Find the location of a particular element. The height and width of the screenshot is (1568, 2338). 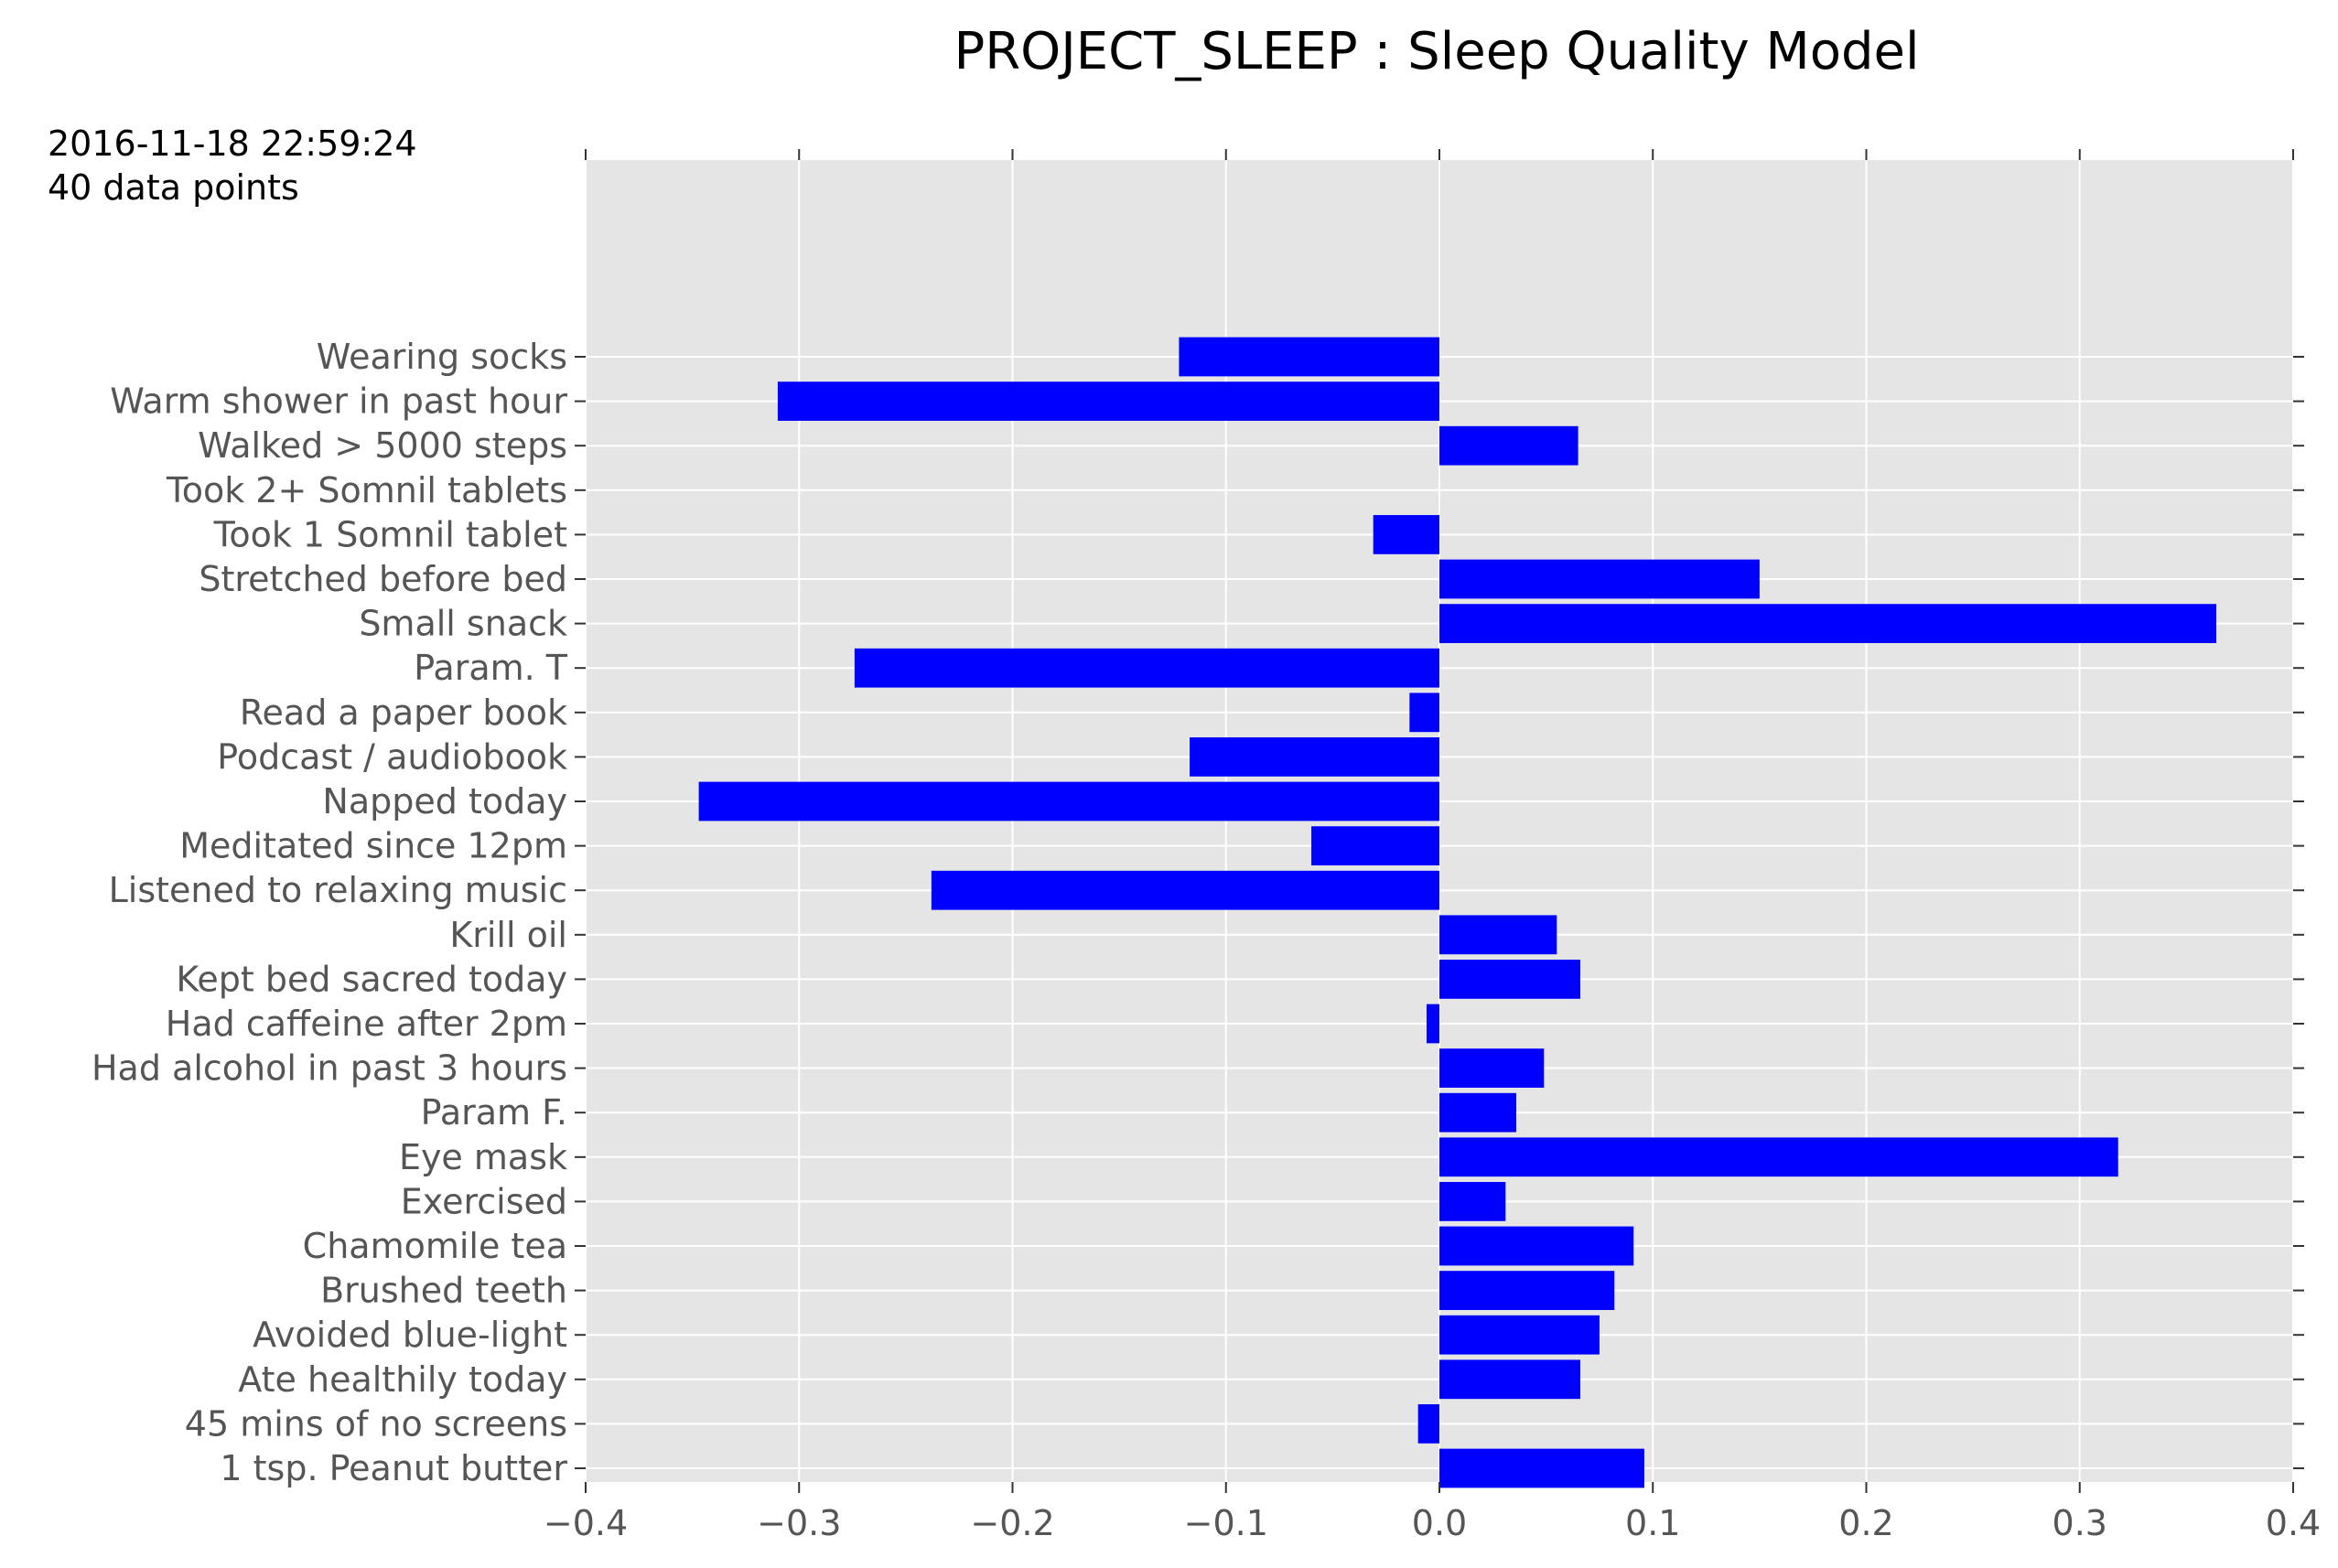

x-tick-label: 0.1 is located at coordinates (1652, 1523).